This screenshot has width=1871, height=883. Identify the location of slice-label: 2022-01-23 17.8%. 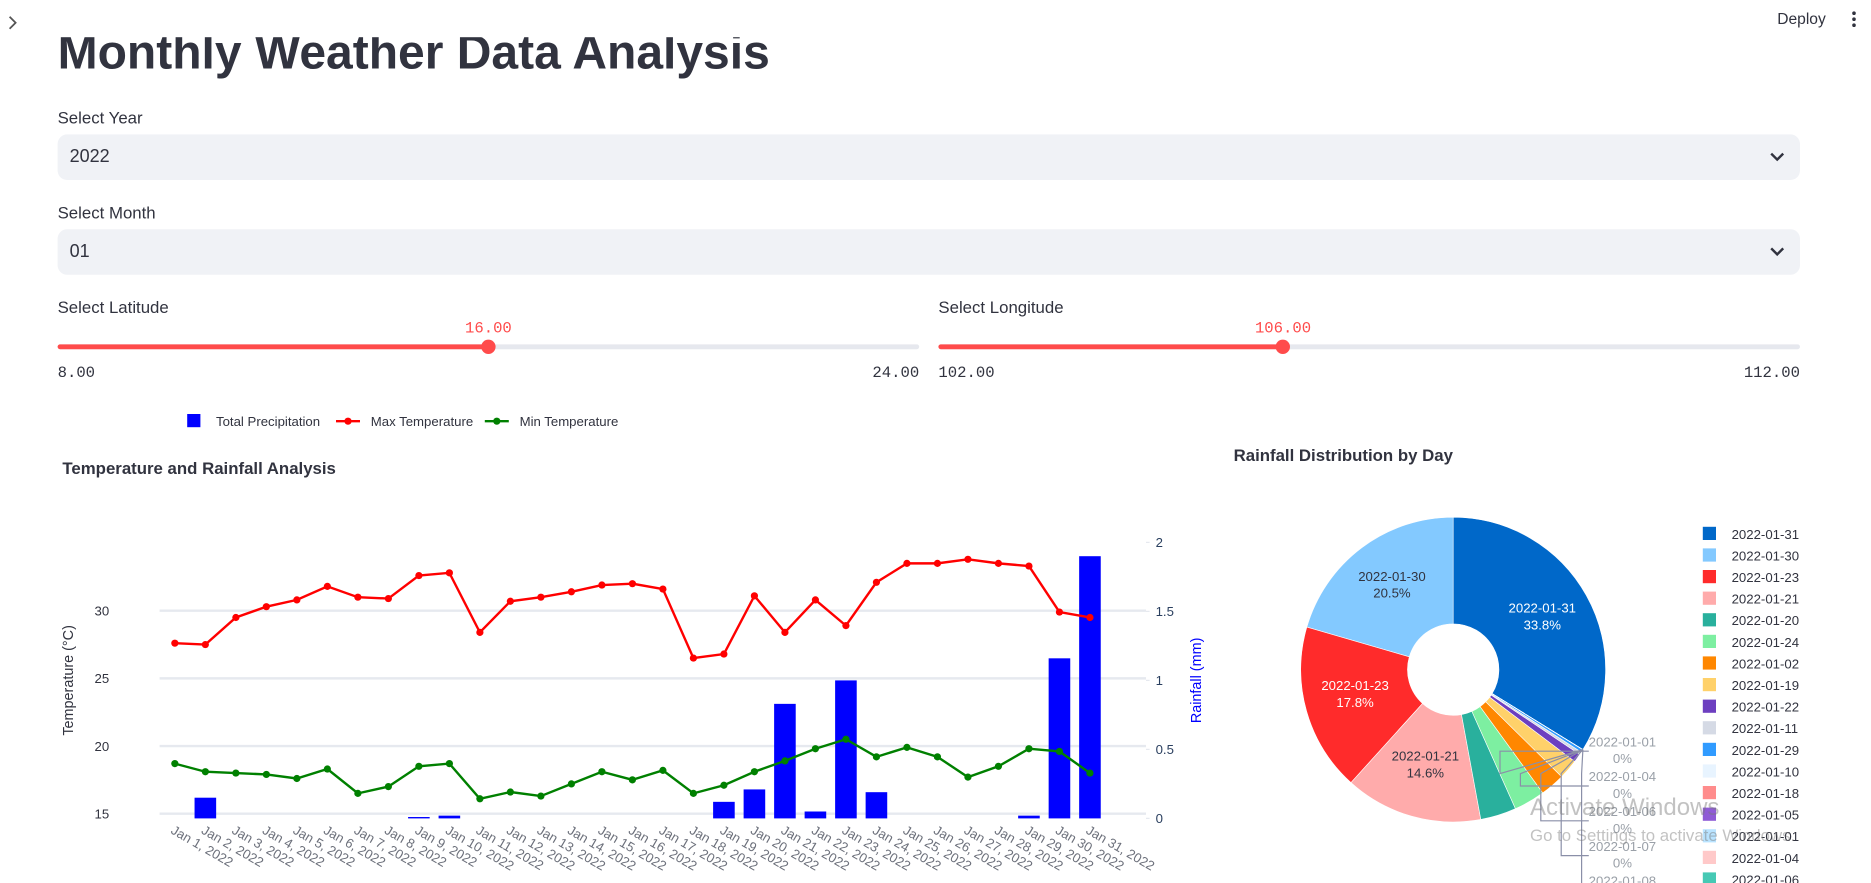
(1354, 694).